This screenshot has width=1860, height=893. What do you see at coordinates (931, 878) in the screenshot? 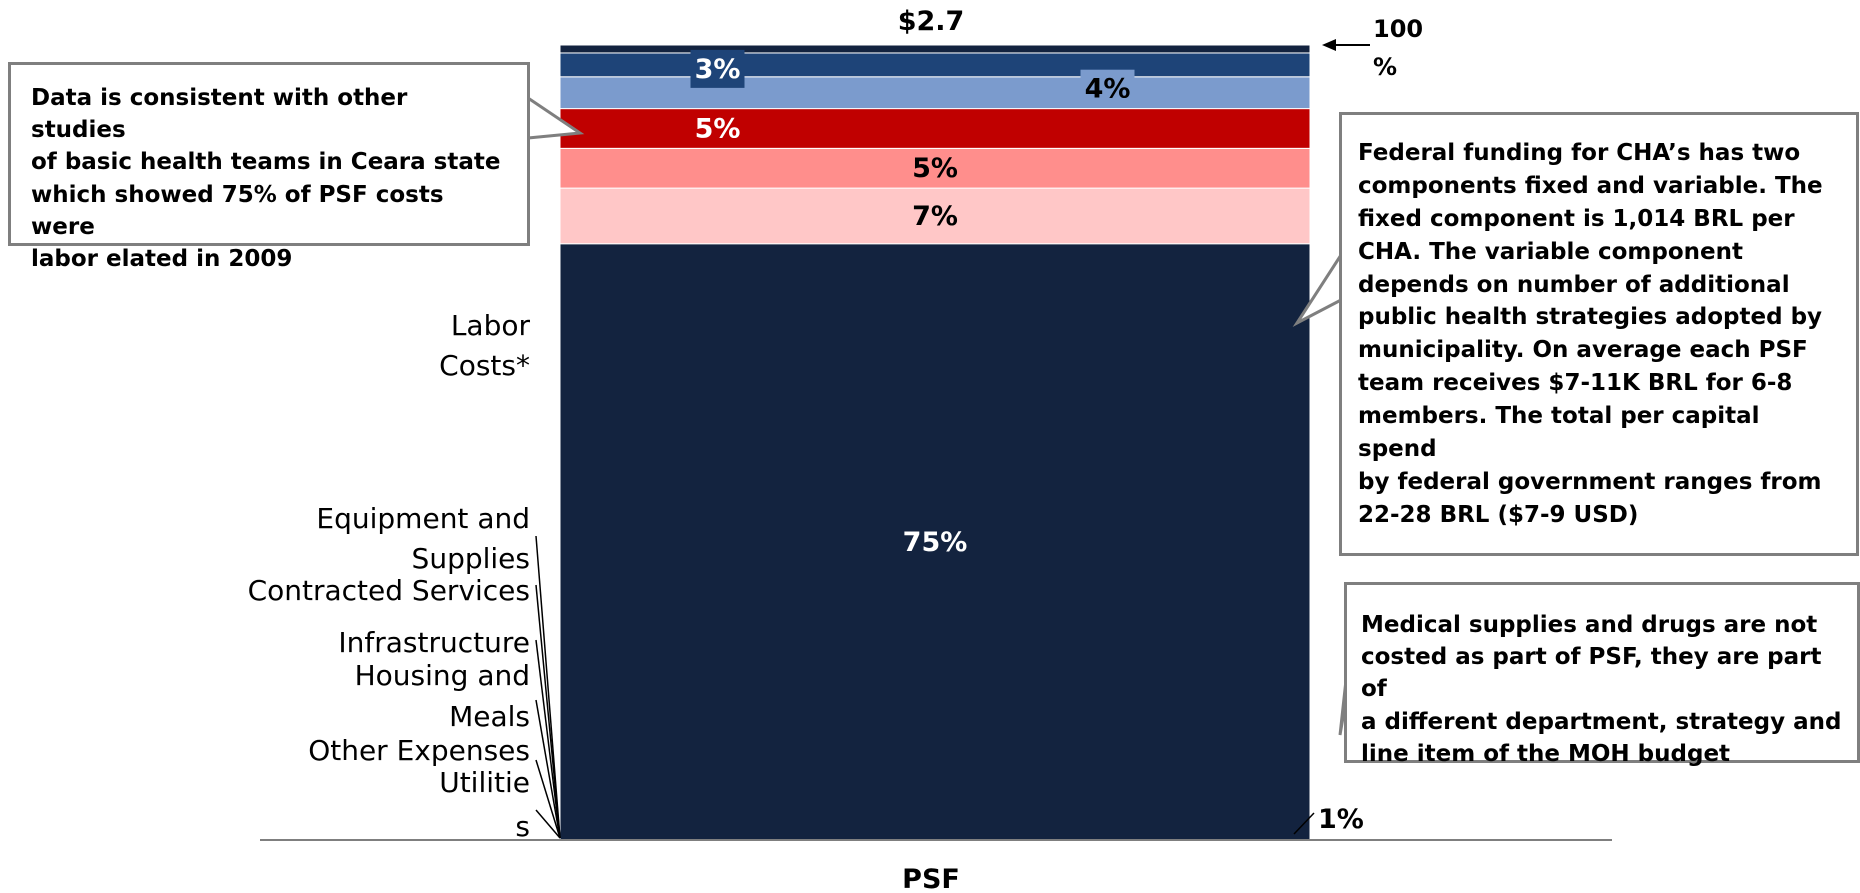
I see `x-axis-label: PSF` at bounding box center [931, 878].